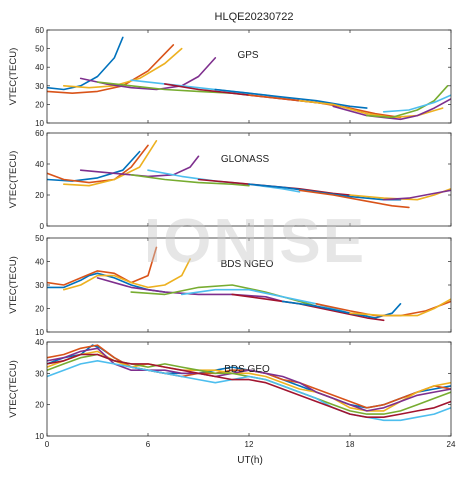 This screenshot has width=474, height=479. What do you see at coordinates (245, 159) in the screenshot?
I see `system-label-glonass: GLONASS` at bounding box center [245, 159].